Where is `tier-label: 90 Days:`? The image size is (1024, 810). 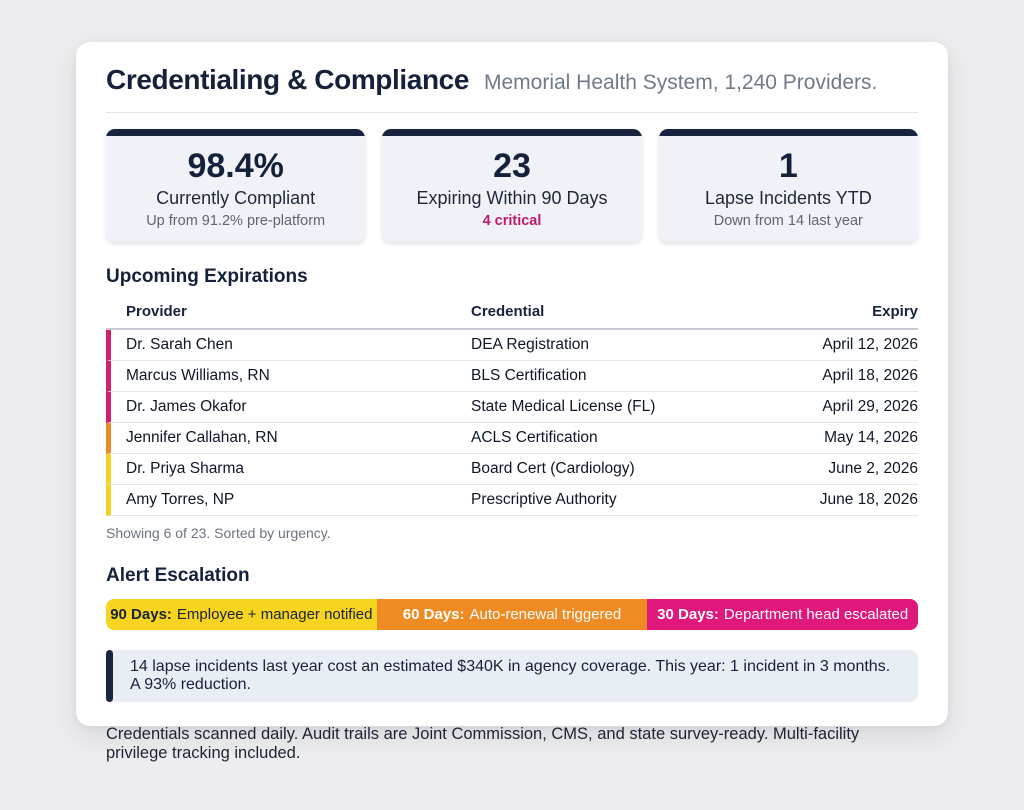
tier-label: 90 Days: is located at coordinates (141, 615).